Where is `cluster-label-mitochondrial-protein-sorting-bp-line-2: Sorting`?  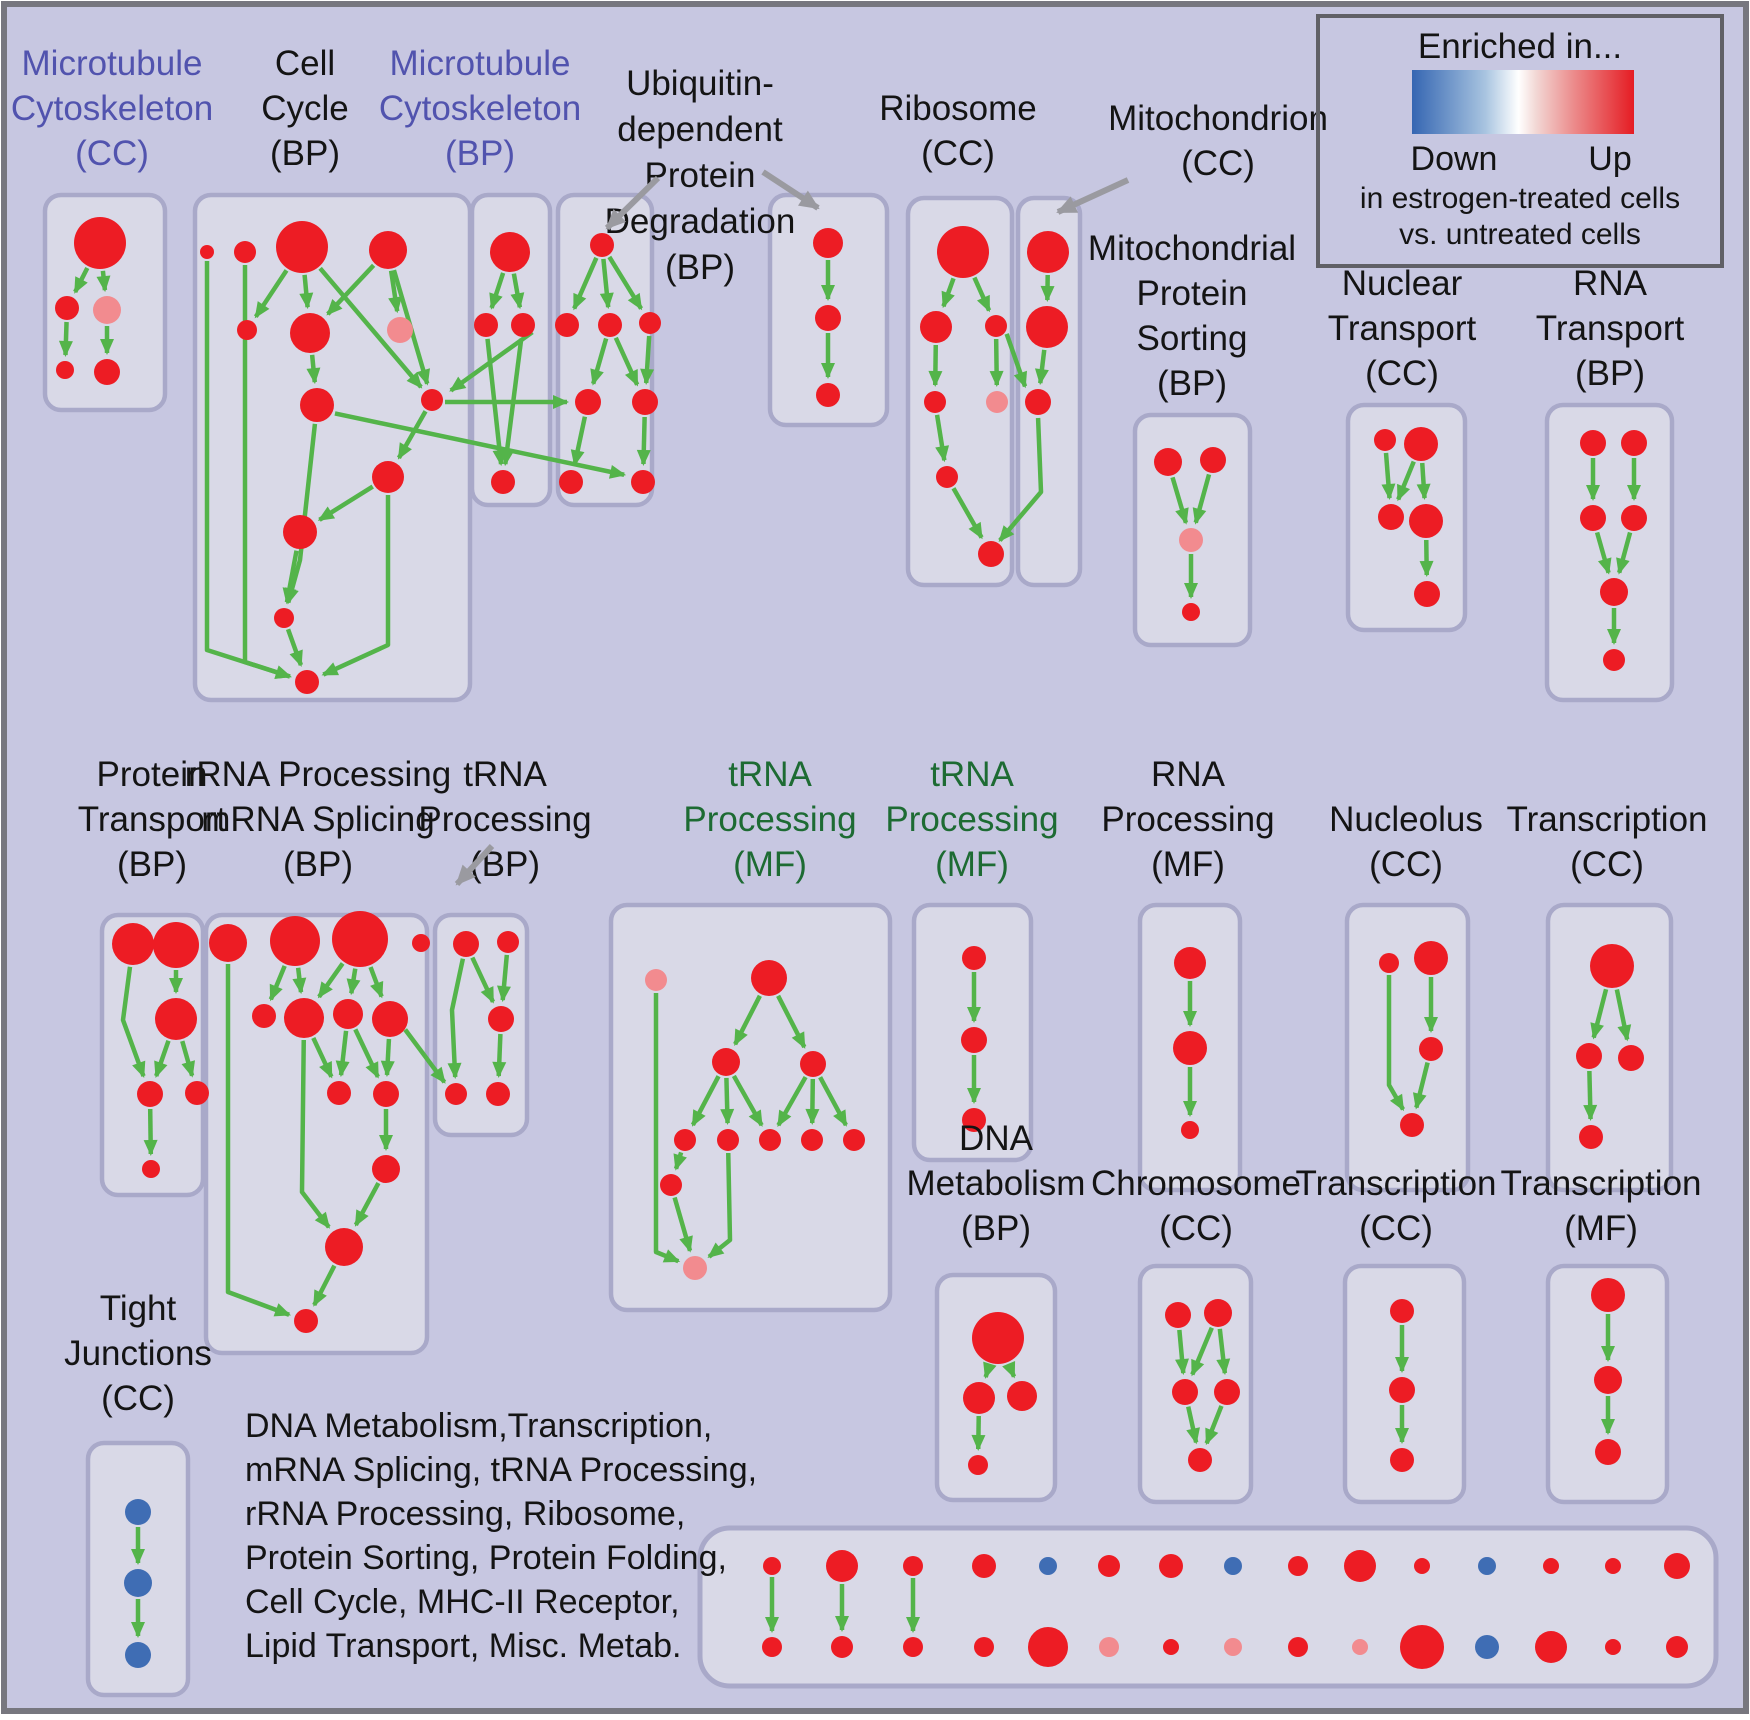
cluster-label-mitochondrial-protein-sorting-bp-line-2: Sorting is located at coordinates (1192, 338).